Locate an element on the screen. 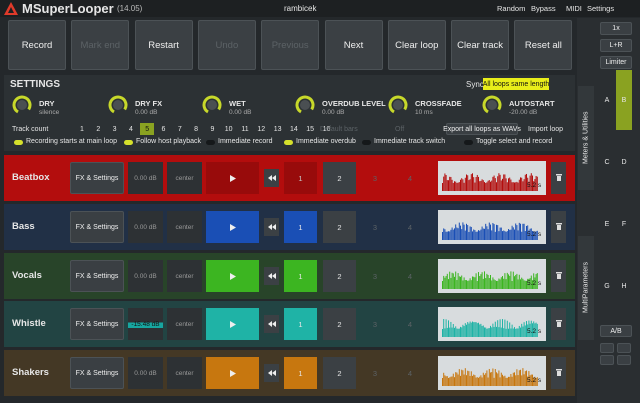 This screenshot has height=403, width=640. track-count-option: 11 is located at coordinates (245, 129).